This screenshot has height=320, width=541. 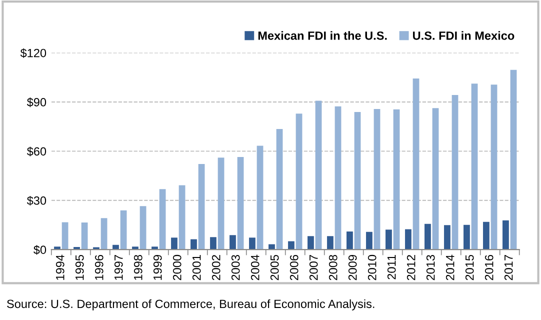 I want to click on x-tick-label: 2016, so click(x=489, y=267).